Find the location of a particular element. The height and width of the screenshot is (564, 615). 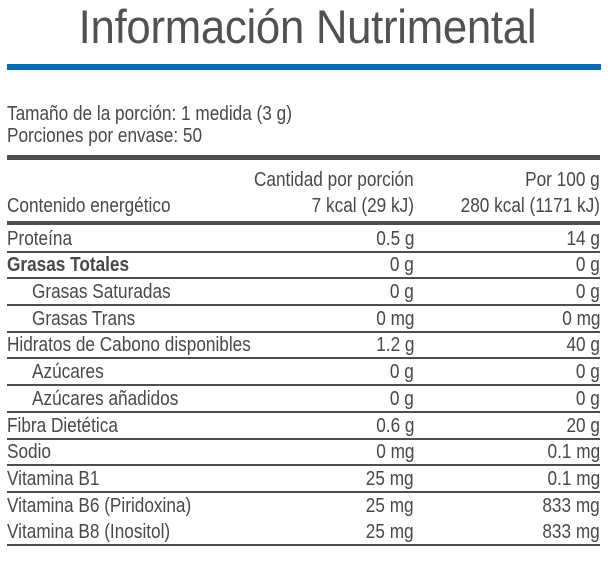

nutrient-label: Proteína is located at coordinates (40, 238).